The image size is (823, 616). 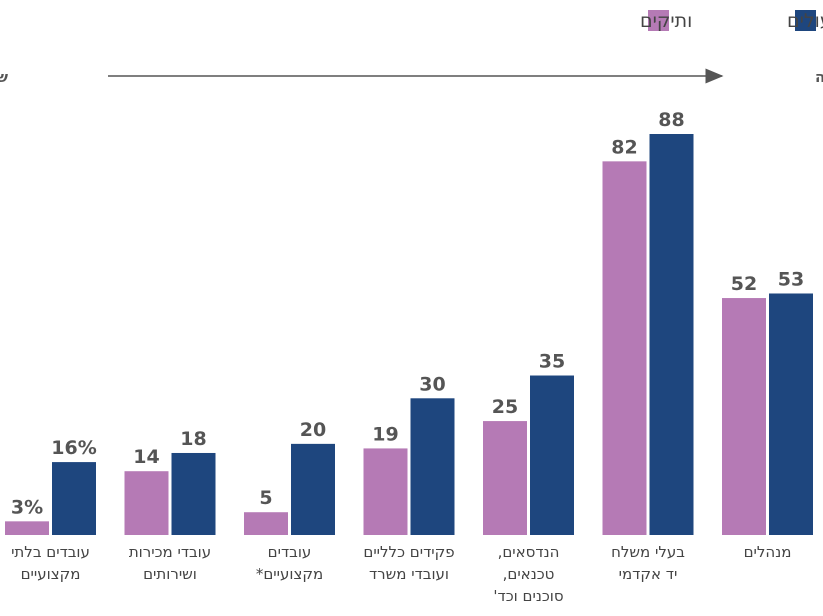 What do you see at coordinates (624, 147) in the screenshot?
I see `value-label: 82` at bounding box center [624, 147].